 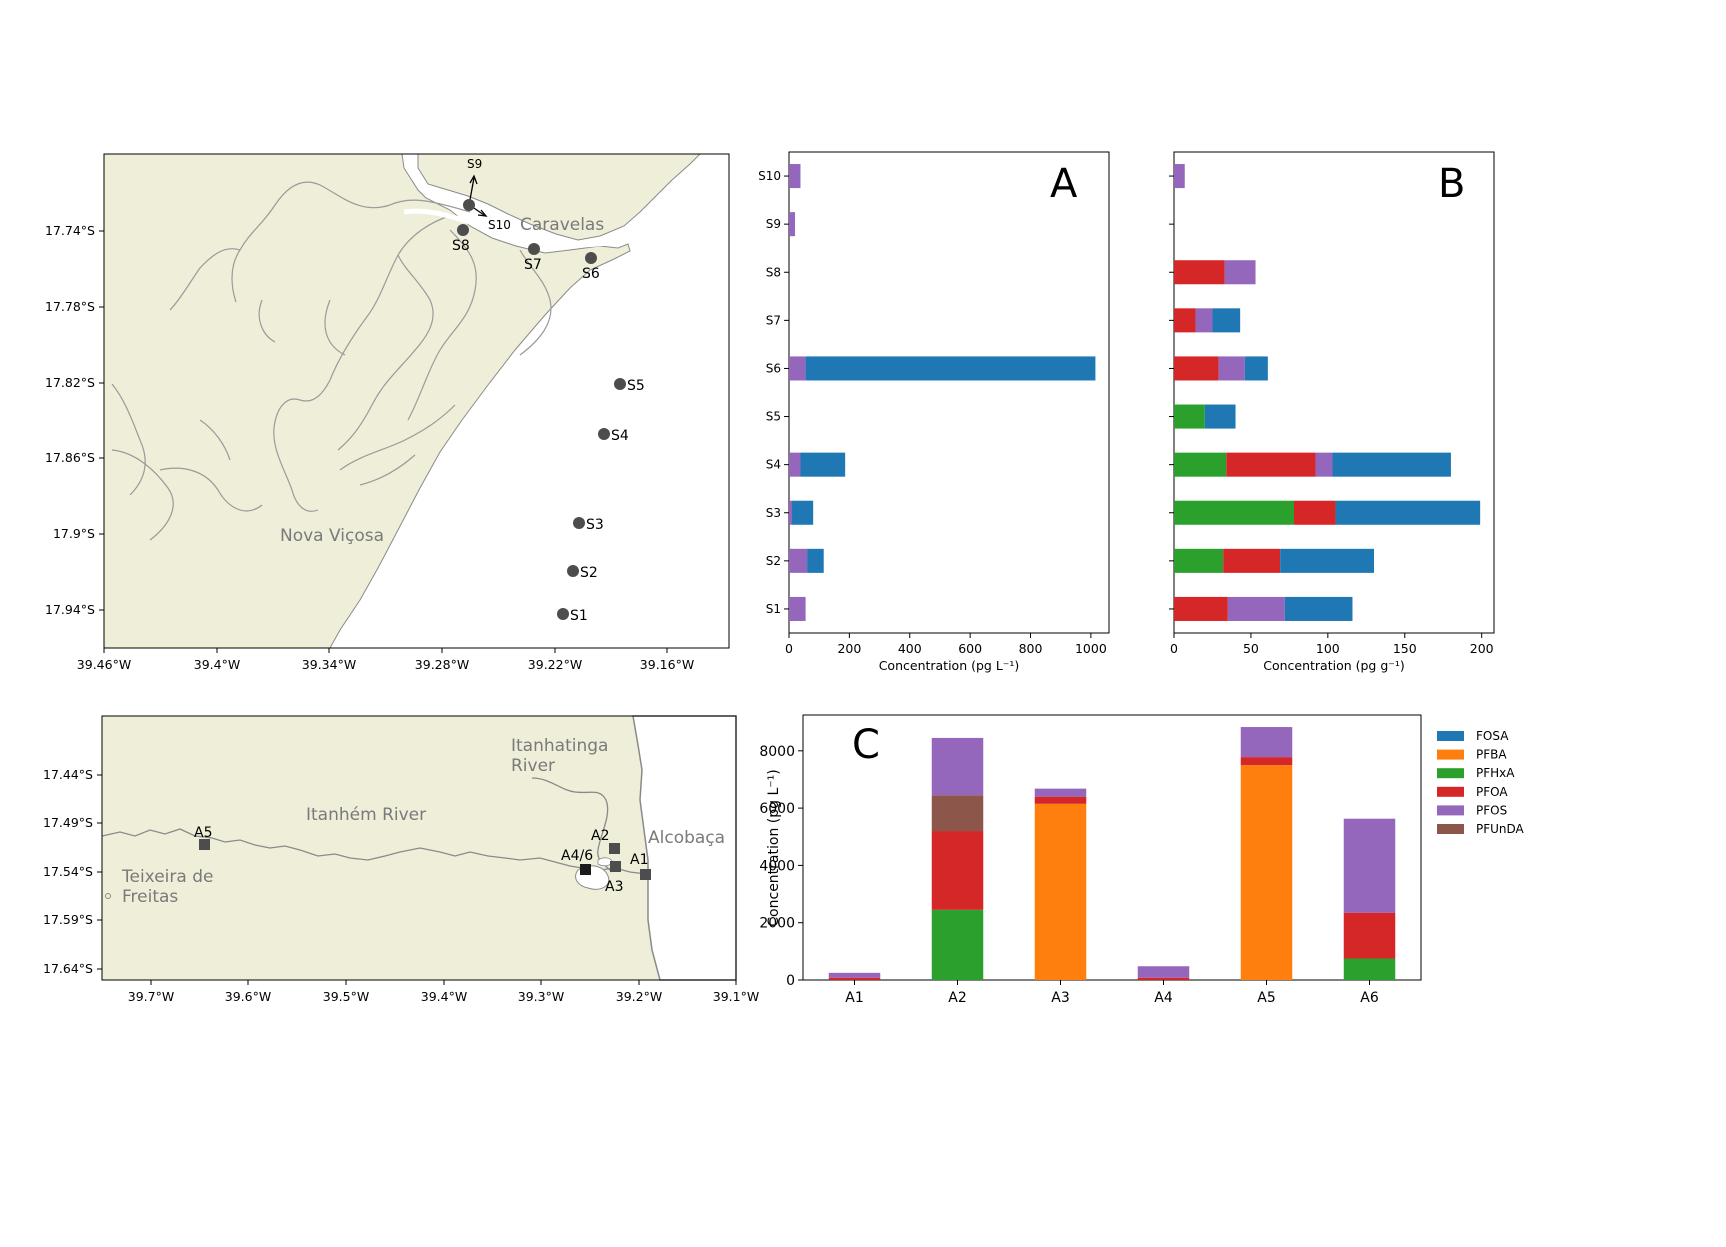 What do you see at coordinates (1031, 648) in the screenshot?
I see `panelA-x-tick-label: 800` at bounding box center [1031, 648].